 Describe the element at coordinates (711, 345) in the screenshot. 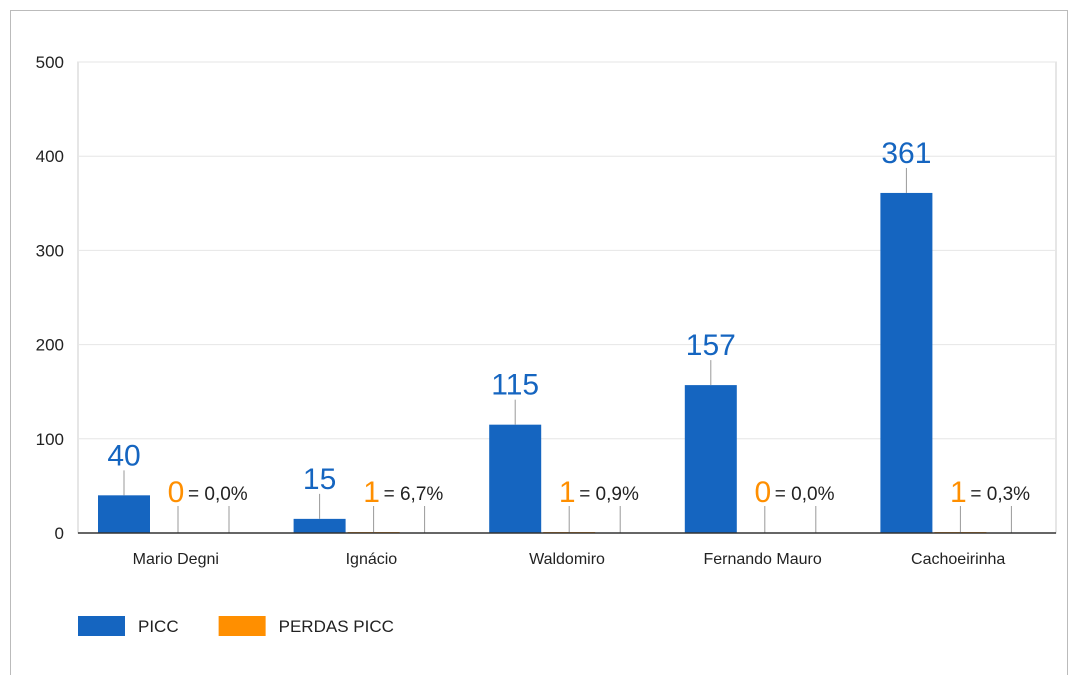

I see `data-label: 157` at that location.